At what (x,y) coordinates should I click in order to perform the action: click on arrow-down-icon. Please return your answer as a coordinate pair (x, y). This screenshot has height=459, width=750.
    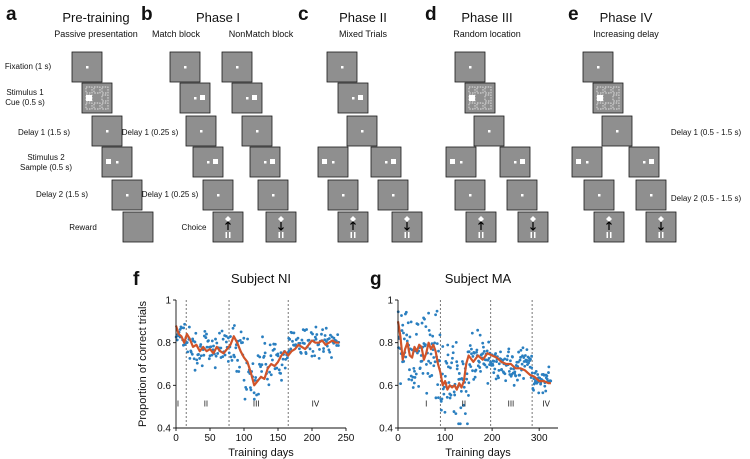
    Looking at the image, I should click on (533, 226).